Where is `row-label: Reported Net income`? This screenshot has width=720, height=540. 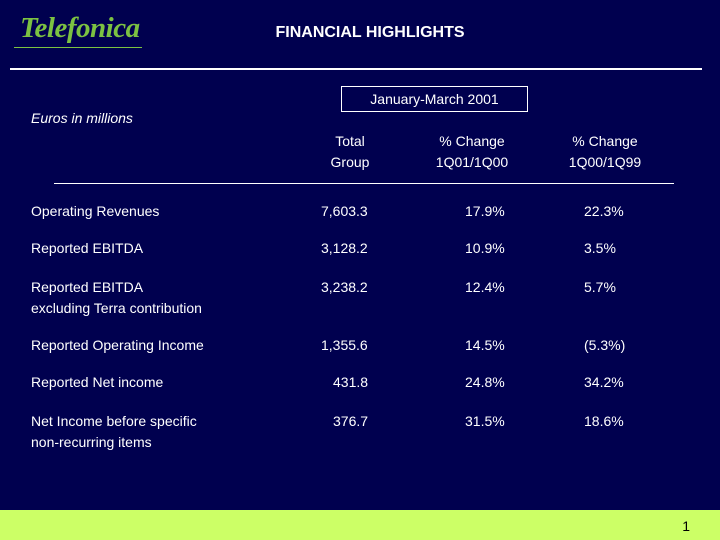 row-label: Reported Net income is located at coordinates (97, 382).